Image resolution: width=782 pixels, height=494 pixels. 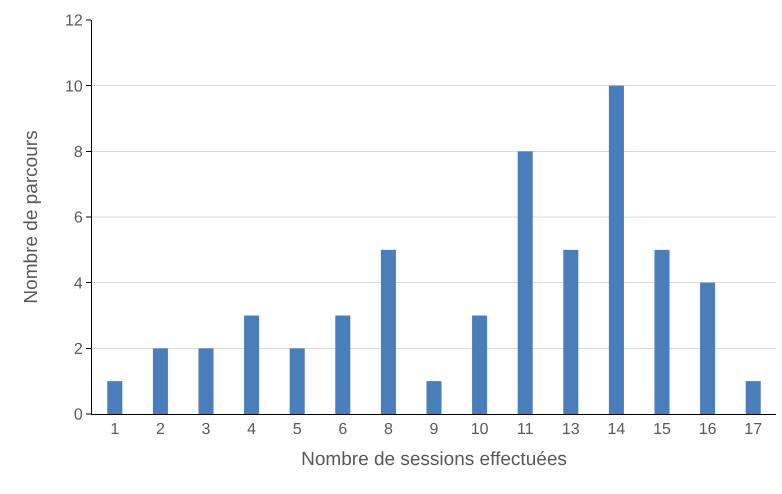 I want to click on y-tick-label: 4, so click(x=78, y=283).